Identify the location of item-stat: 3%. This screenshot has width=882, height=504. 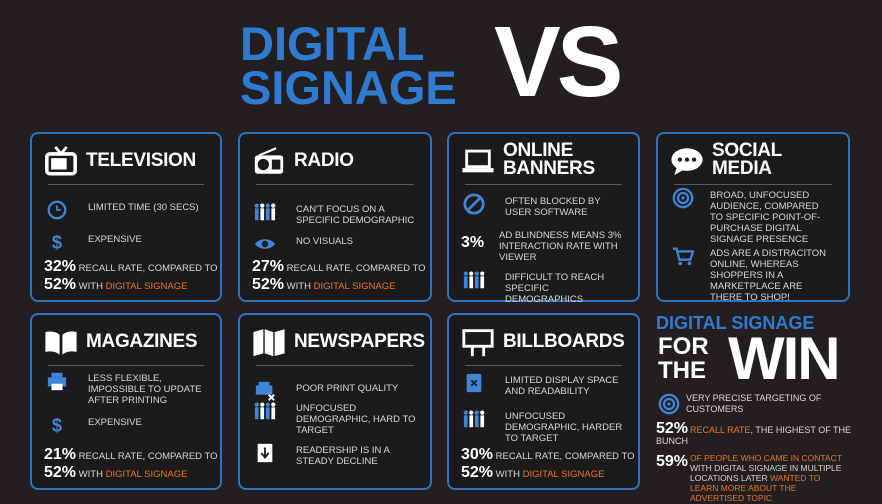
(473, 242).